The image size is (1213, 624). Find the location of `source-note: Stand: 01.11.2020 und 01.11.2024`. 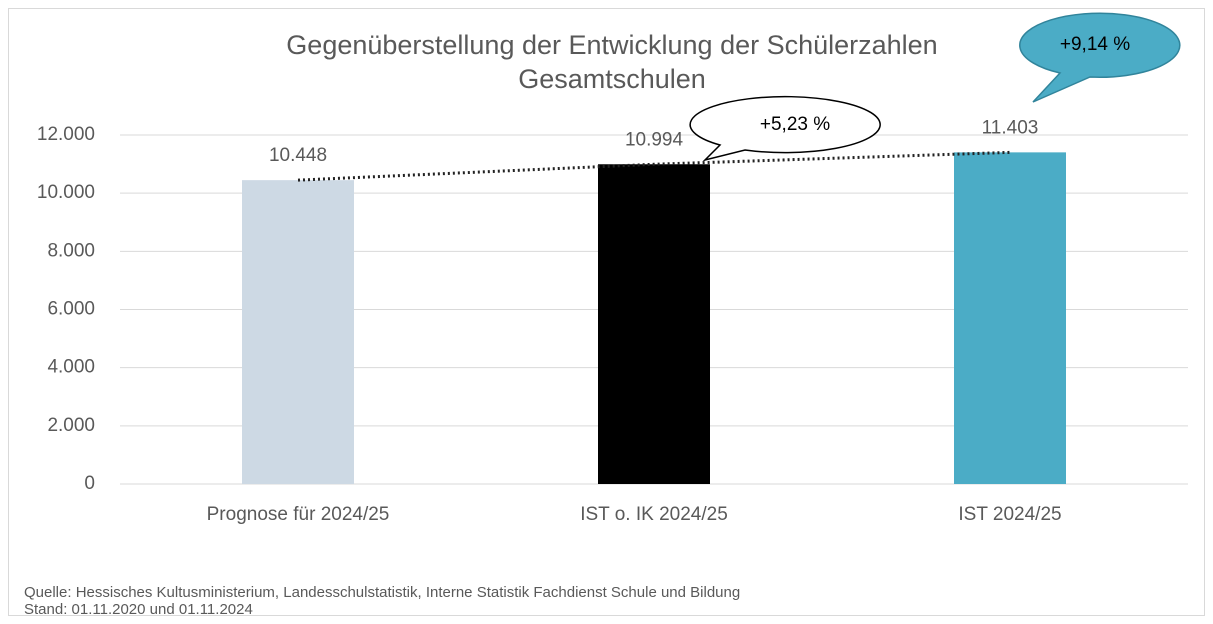

source-note: Stand: 01.11.2020 und 01.11.2024 is located at coordinates (138, 609).